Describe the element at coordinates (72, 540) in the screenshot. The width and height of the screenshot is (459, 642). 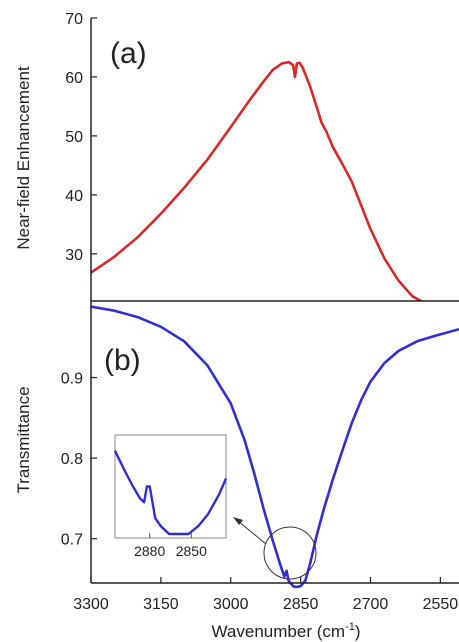
I see `panel-b-y-tick-label: 0.7` at that location.